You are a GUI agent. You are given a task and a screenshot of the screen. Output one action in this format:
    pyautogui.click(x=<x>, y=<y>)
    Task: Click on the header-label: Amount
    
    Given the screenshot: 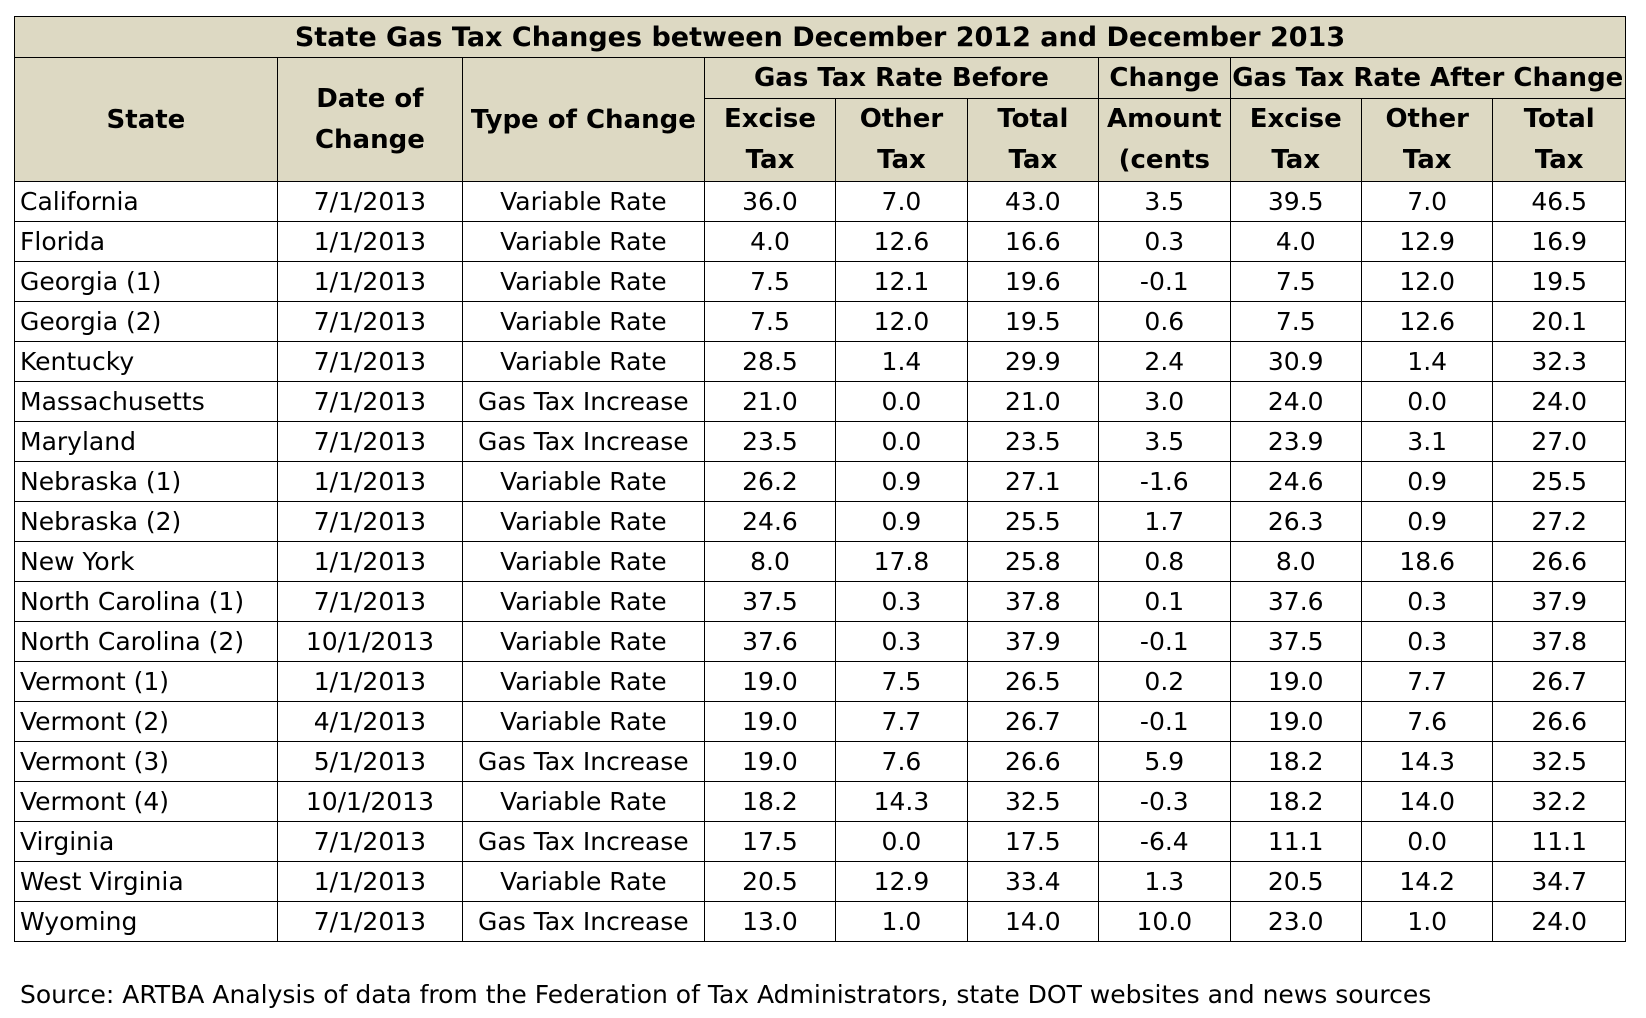 What is the action you would take?
    pyautogui.click(x=1164, y=119)
    